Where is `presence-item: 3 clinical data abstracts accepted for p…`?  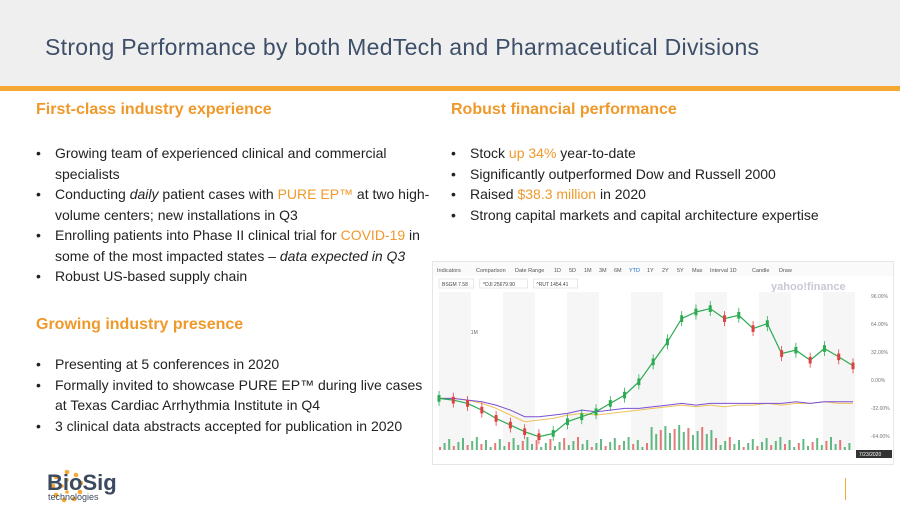 presence-item: 3 clinical data abstracts accepted for p… is located at coordinates (232, 426).